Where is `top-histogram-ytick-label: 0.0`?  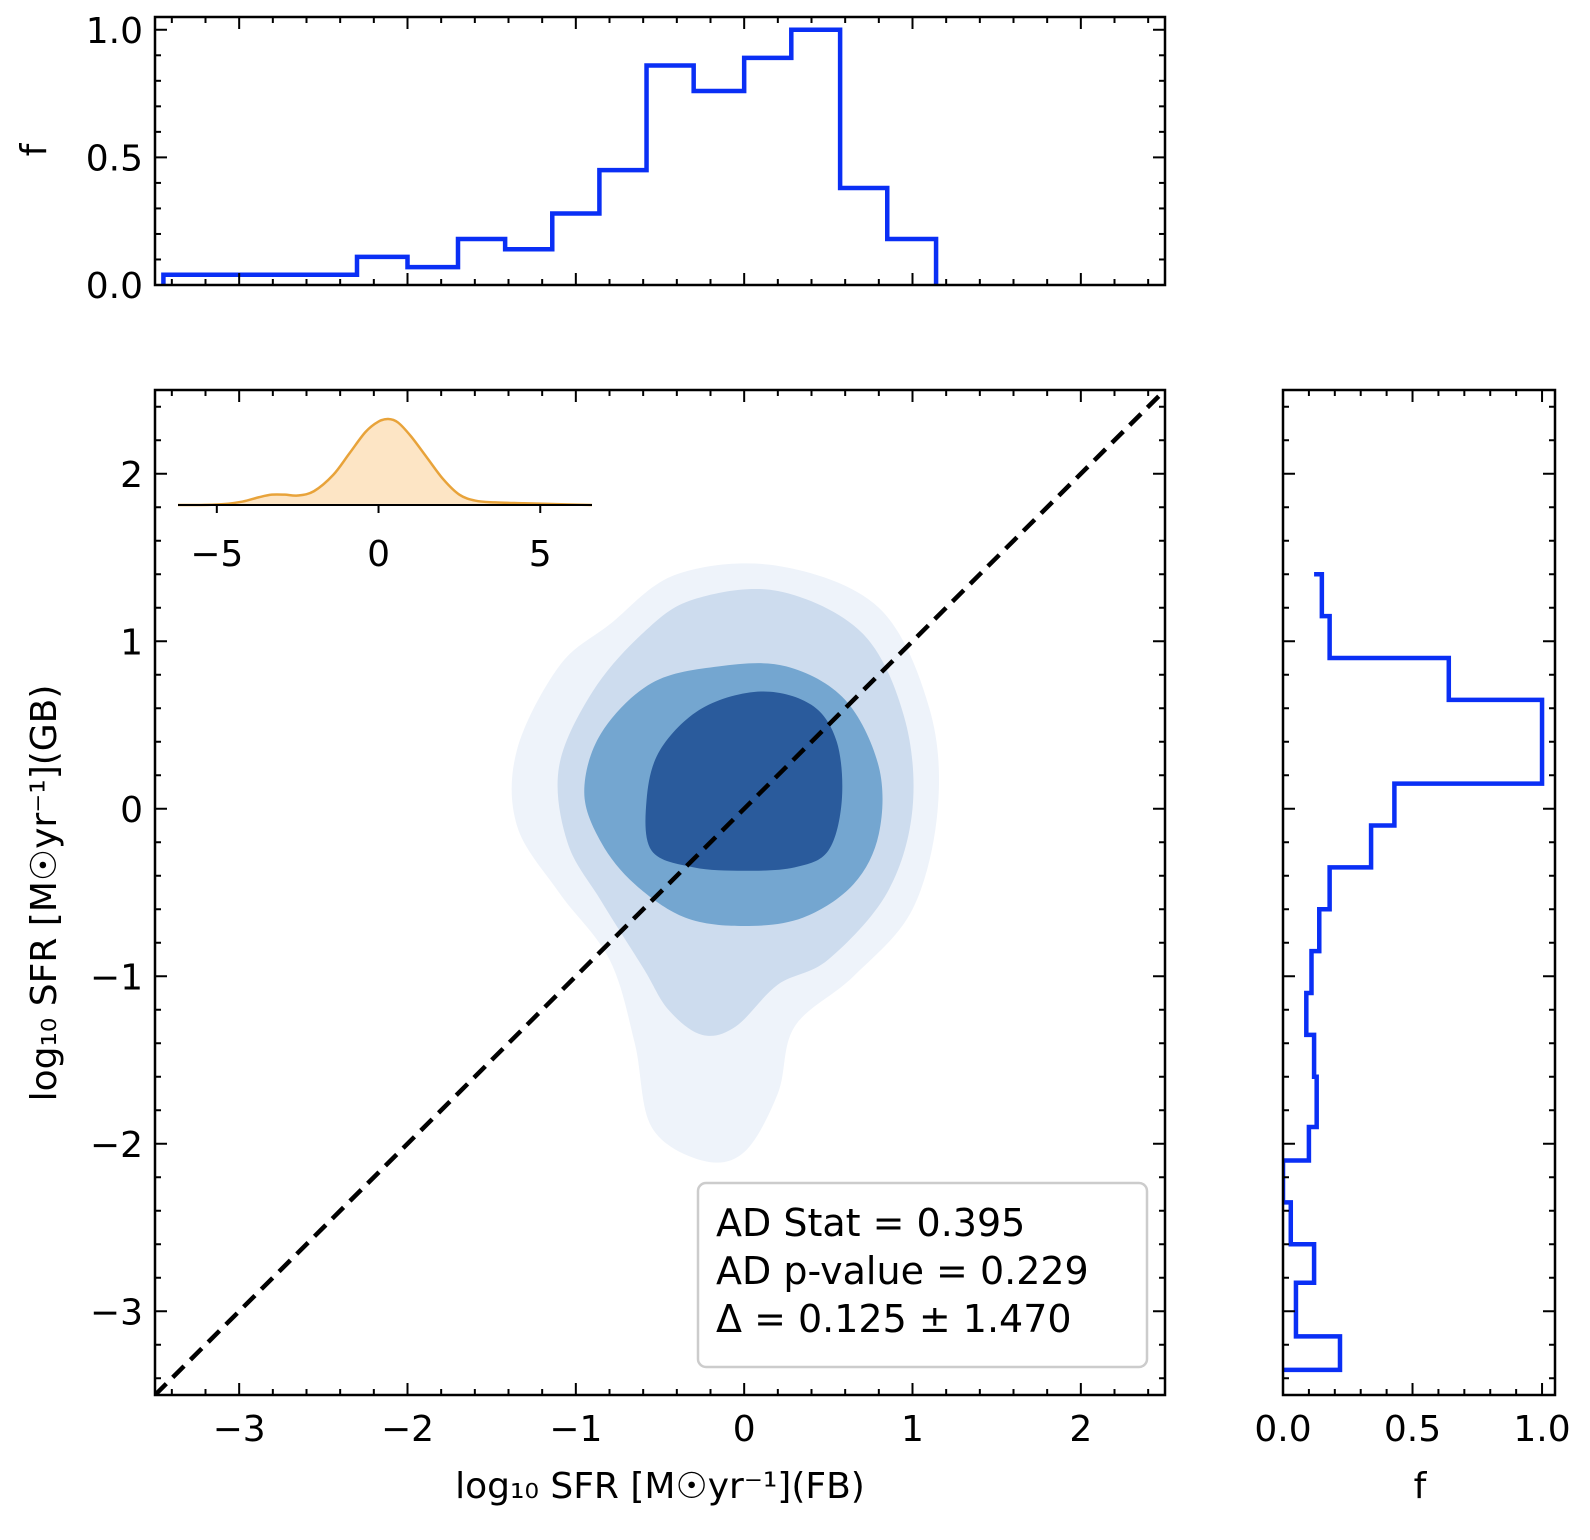
top-histogram-ytick-label: 0.0 is located at coordinates (114, 286).